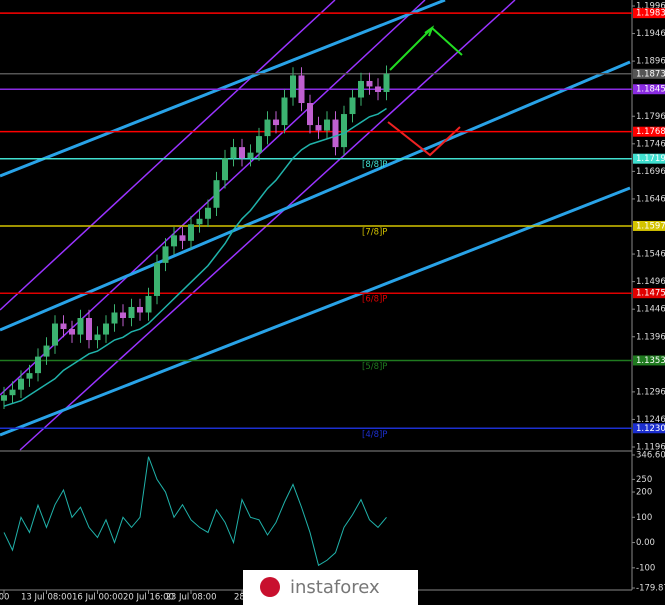 Image resolution: width=665 pixels, height=605 pixels. Describe the element at coordinates (46, 598) in the screenshot. I see `x-tick-label: 13 Jul 08:00` at that location.